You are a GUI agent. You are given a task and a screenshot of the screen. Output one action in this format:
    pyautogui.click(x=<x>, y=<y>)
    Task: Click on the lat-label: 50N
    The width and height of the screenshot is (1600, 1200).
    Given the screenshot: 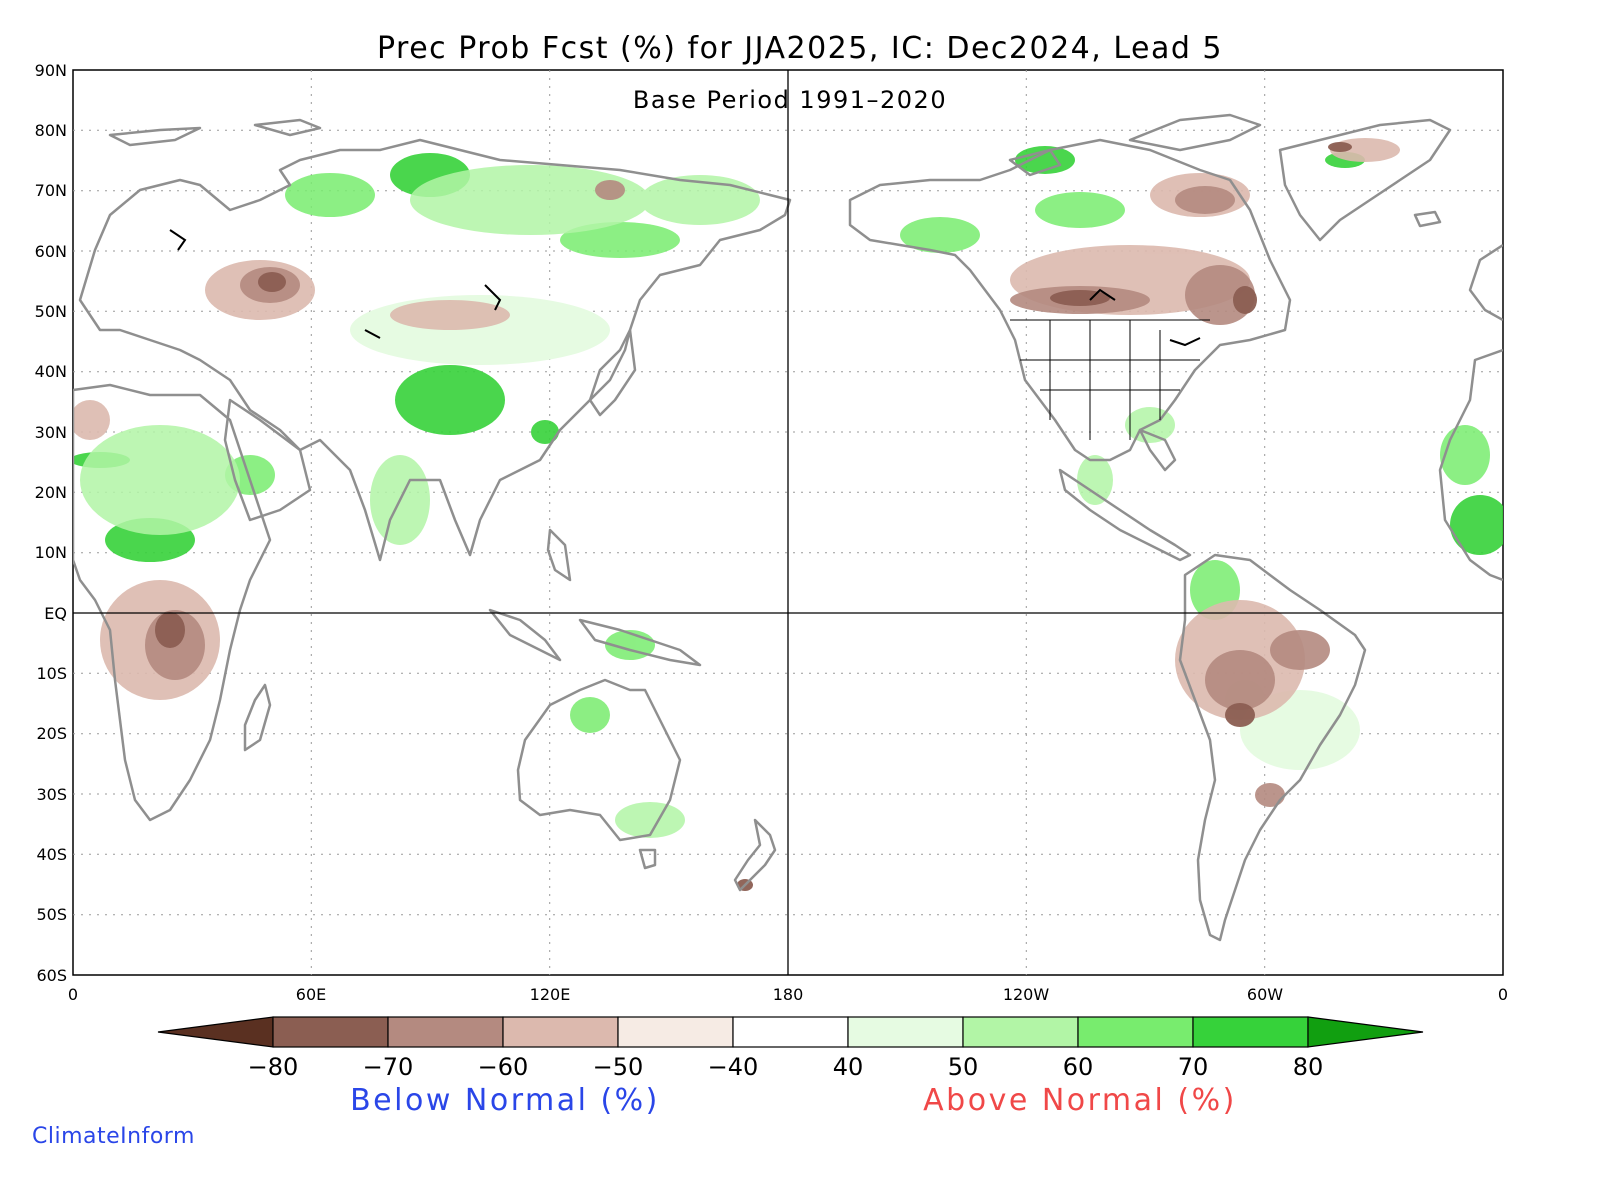 What is the action you would take?
    pyautogui.click(x=51, y=311)
    